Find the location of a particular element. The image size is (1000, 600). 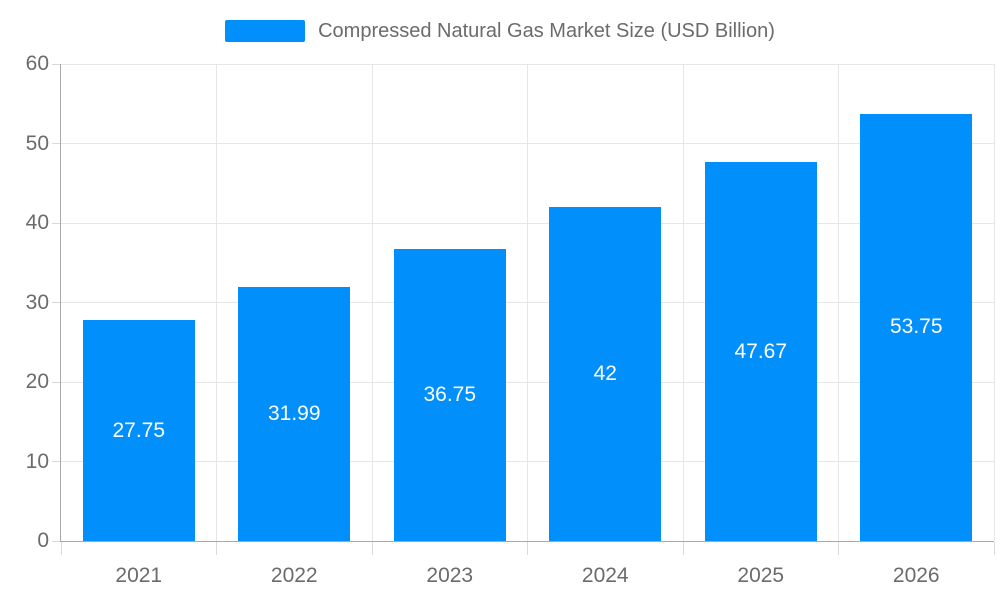

x-axis-label: 2022 is located at coordinates (294, 575).